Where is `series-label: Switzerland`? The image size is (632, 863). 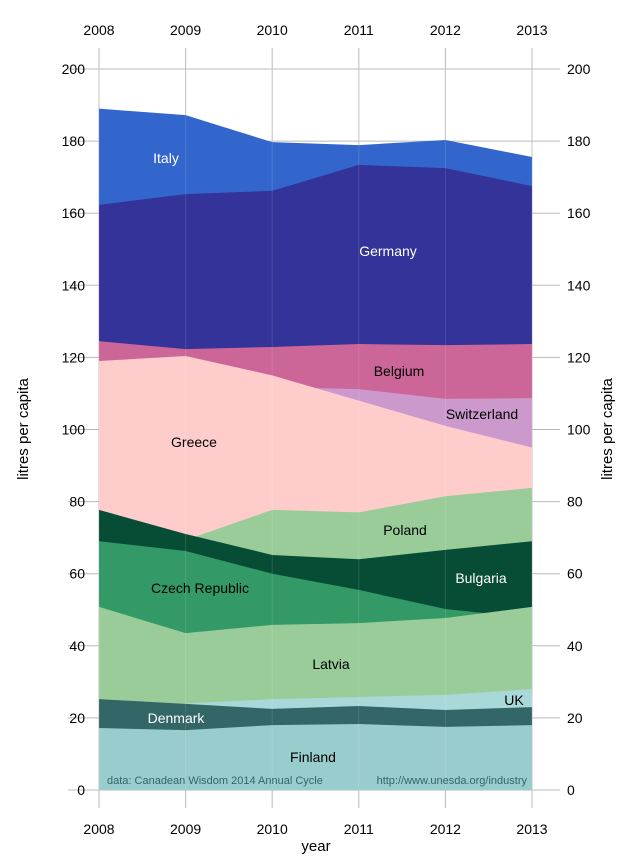 series-label: Switzerland is located at coordinates (482, 414).